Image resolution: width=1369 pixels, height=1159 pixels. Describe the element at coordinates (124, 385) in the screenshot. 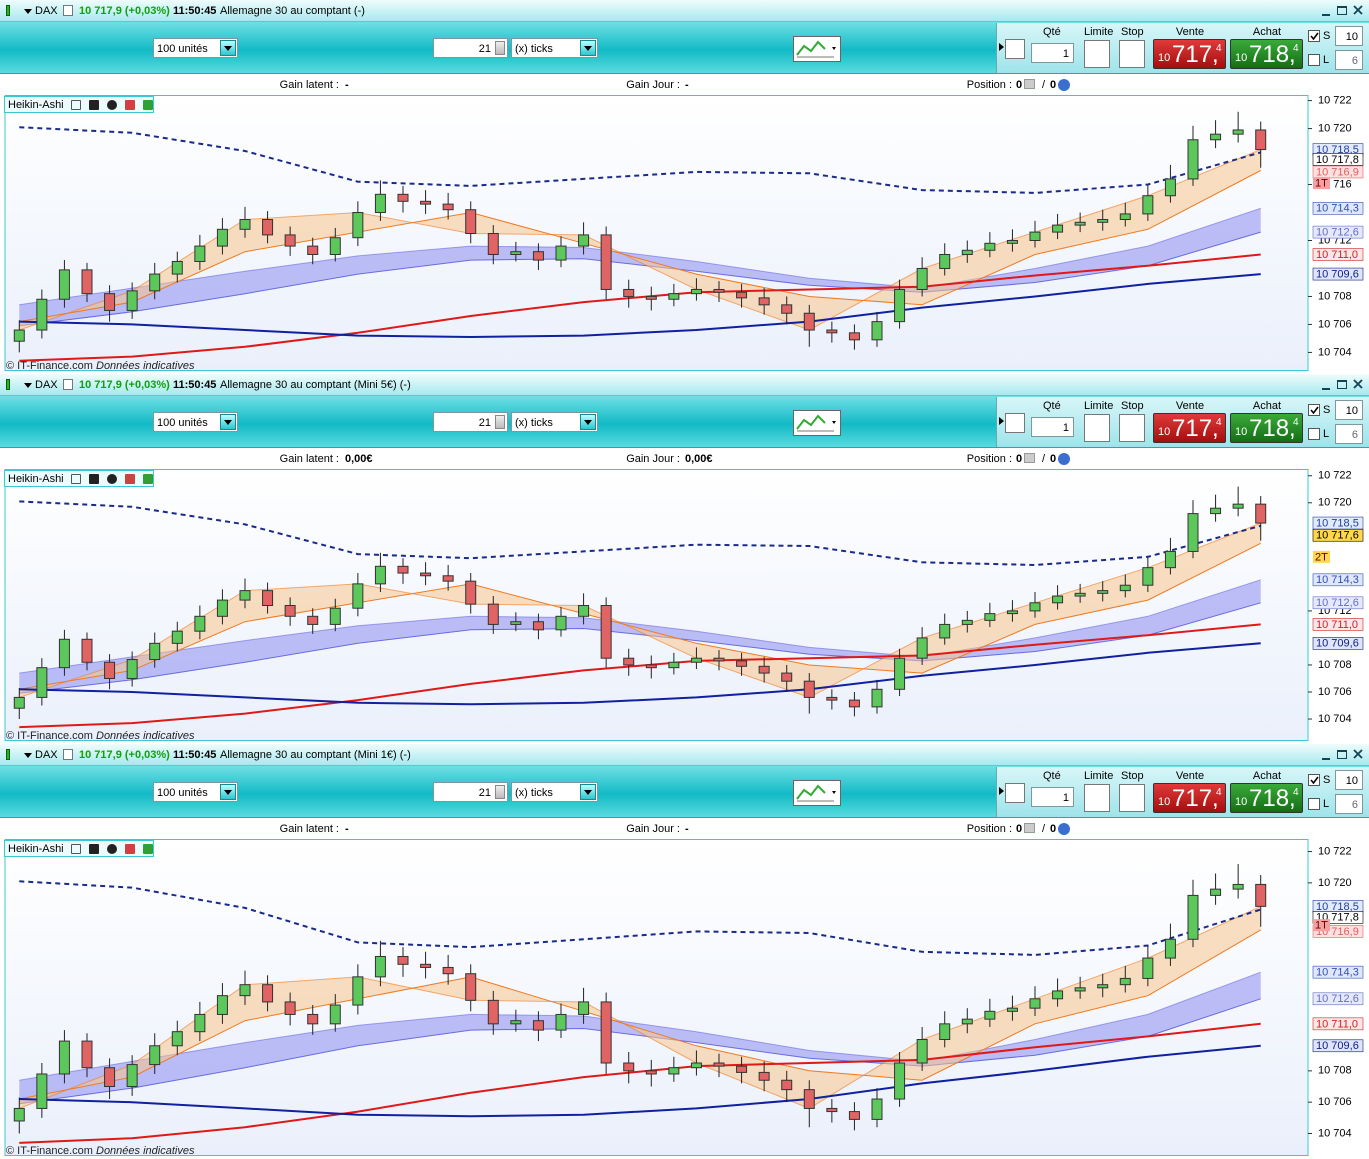

I see `quote: 10 717,9 (+0,03%)` at that location.